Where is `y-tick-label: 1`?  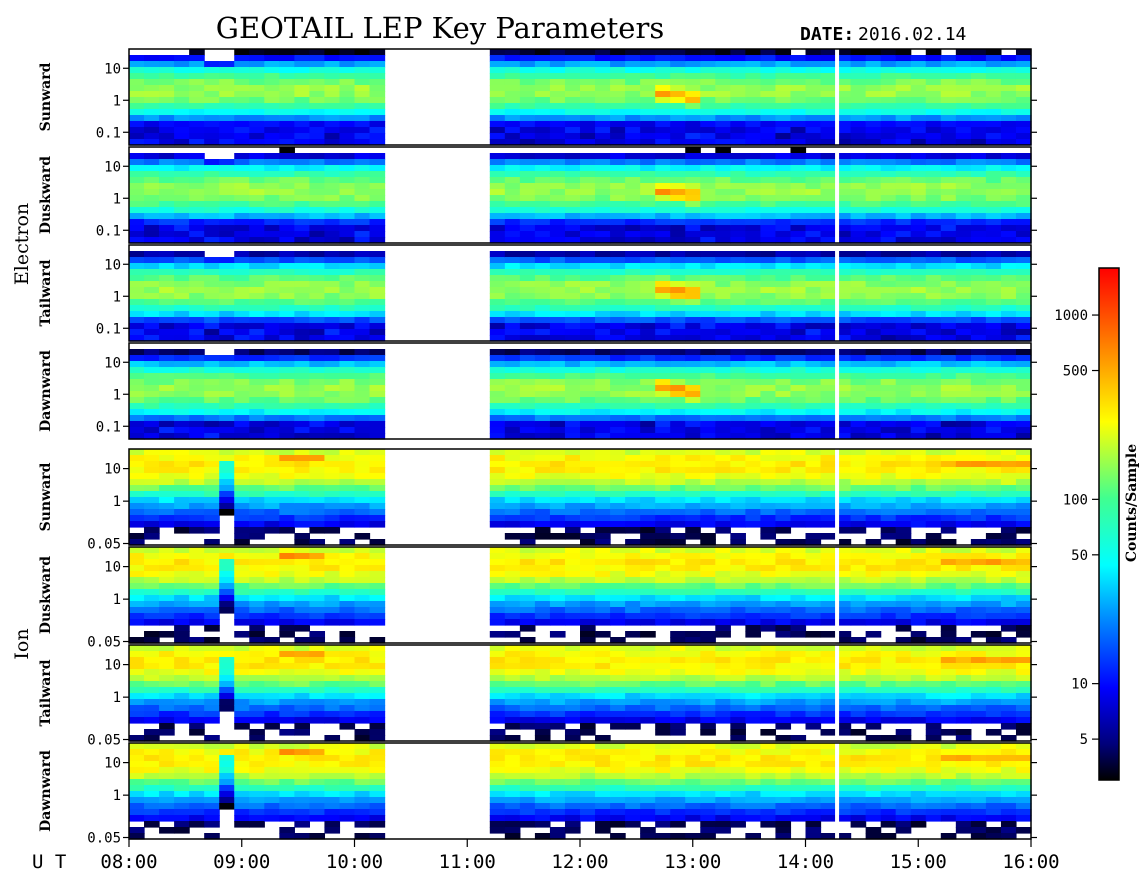 y-tick-label: 1 is located at coordinates (117, 101).